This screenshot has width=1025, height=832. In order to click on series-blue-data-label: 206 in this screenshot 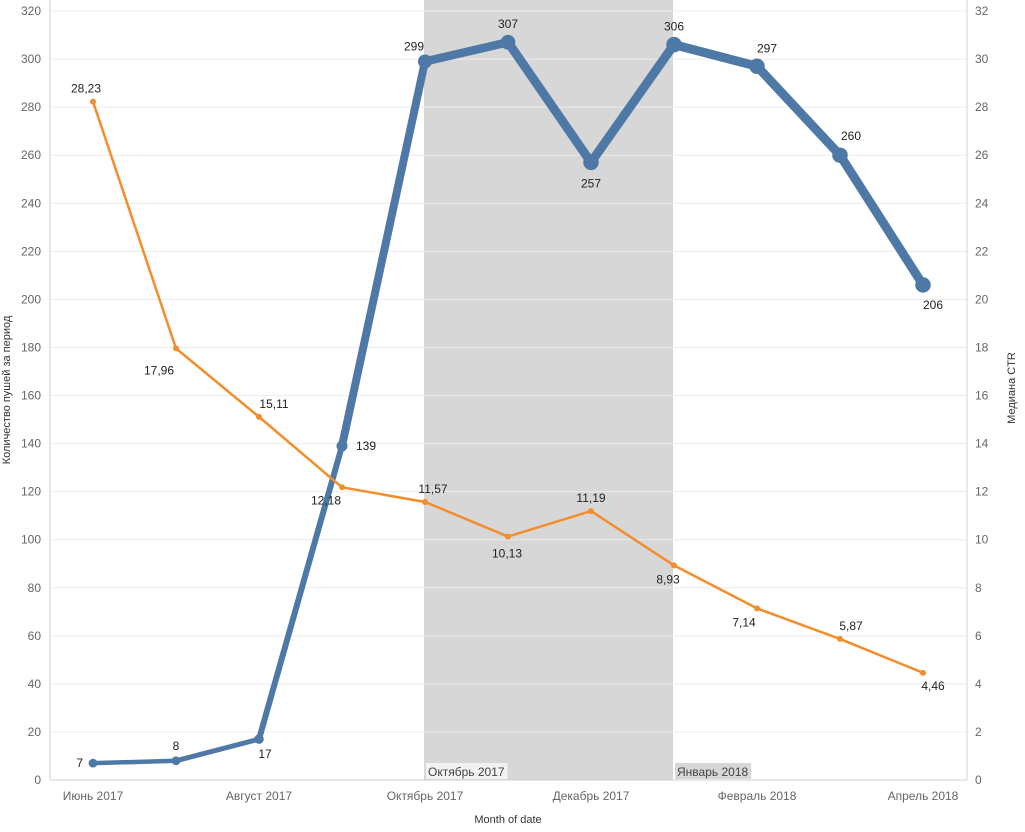, I will do `click(933, 305)`.